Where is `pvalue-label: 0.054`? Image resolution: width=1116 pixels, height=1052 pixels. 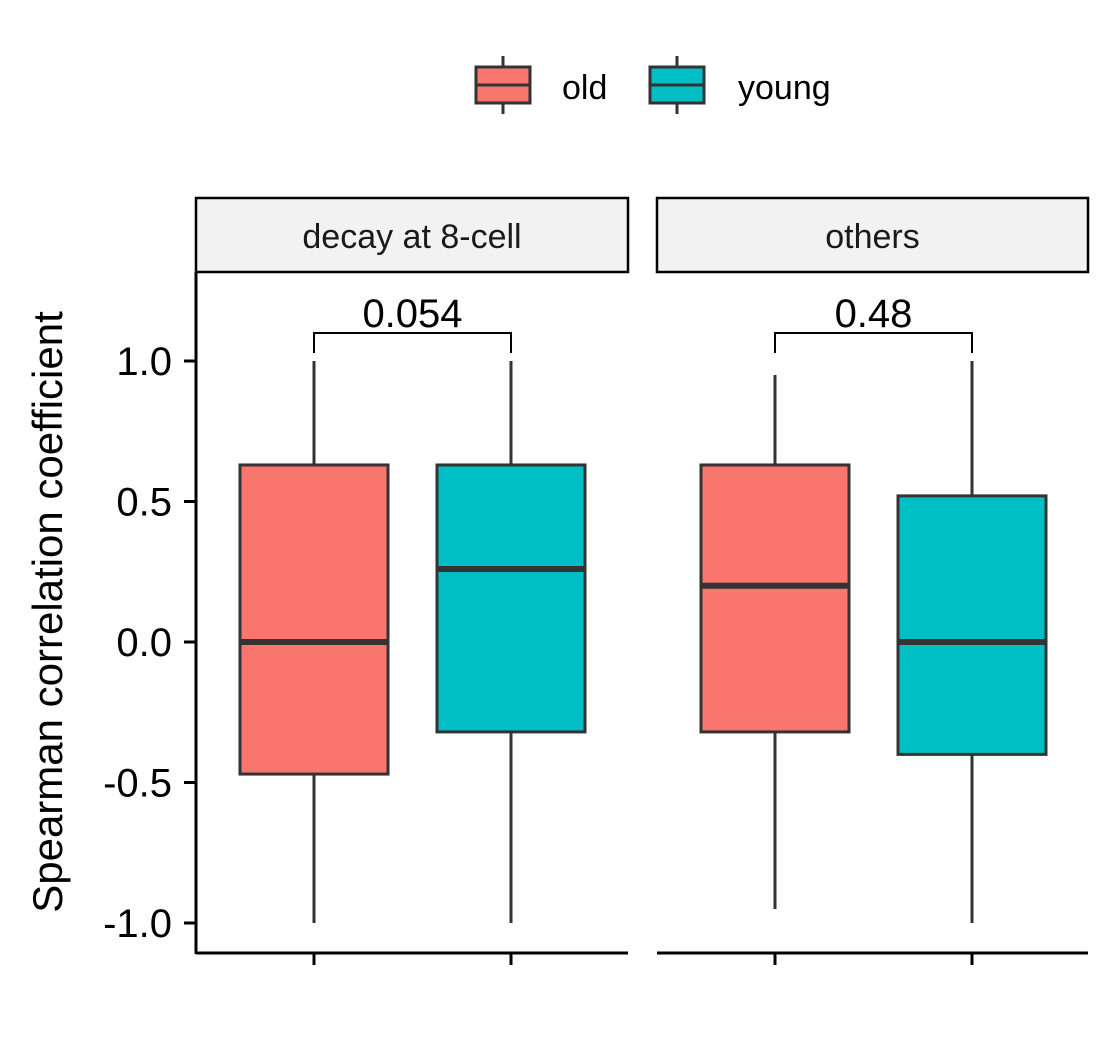
pvalue-label: 0.054 is located at coordinates (412, 314).